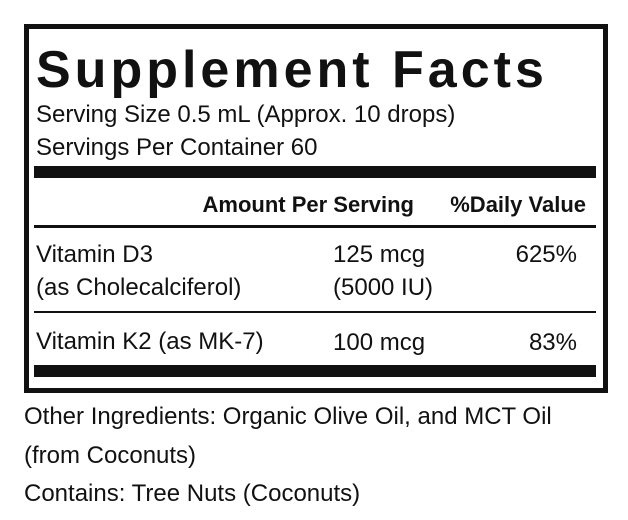 The height and width of the screenshot is (520, 628). I want to click on amount: 100 mcg, so click(379, 342).